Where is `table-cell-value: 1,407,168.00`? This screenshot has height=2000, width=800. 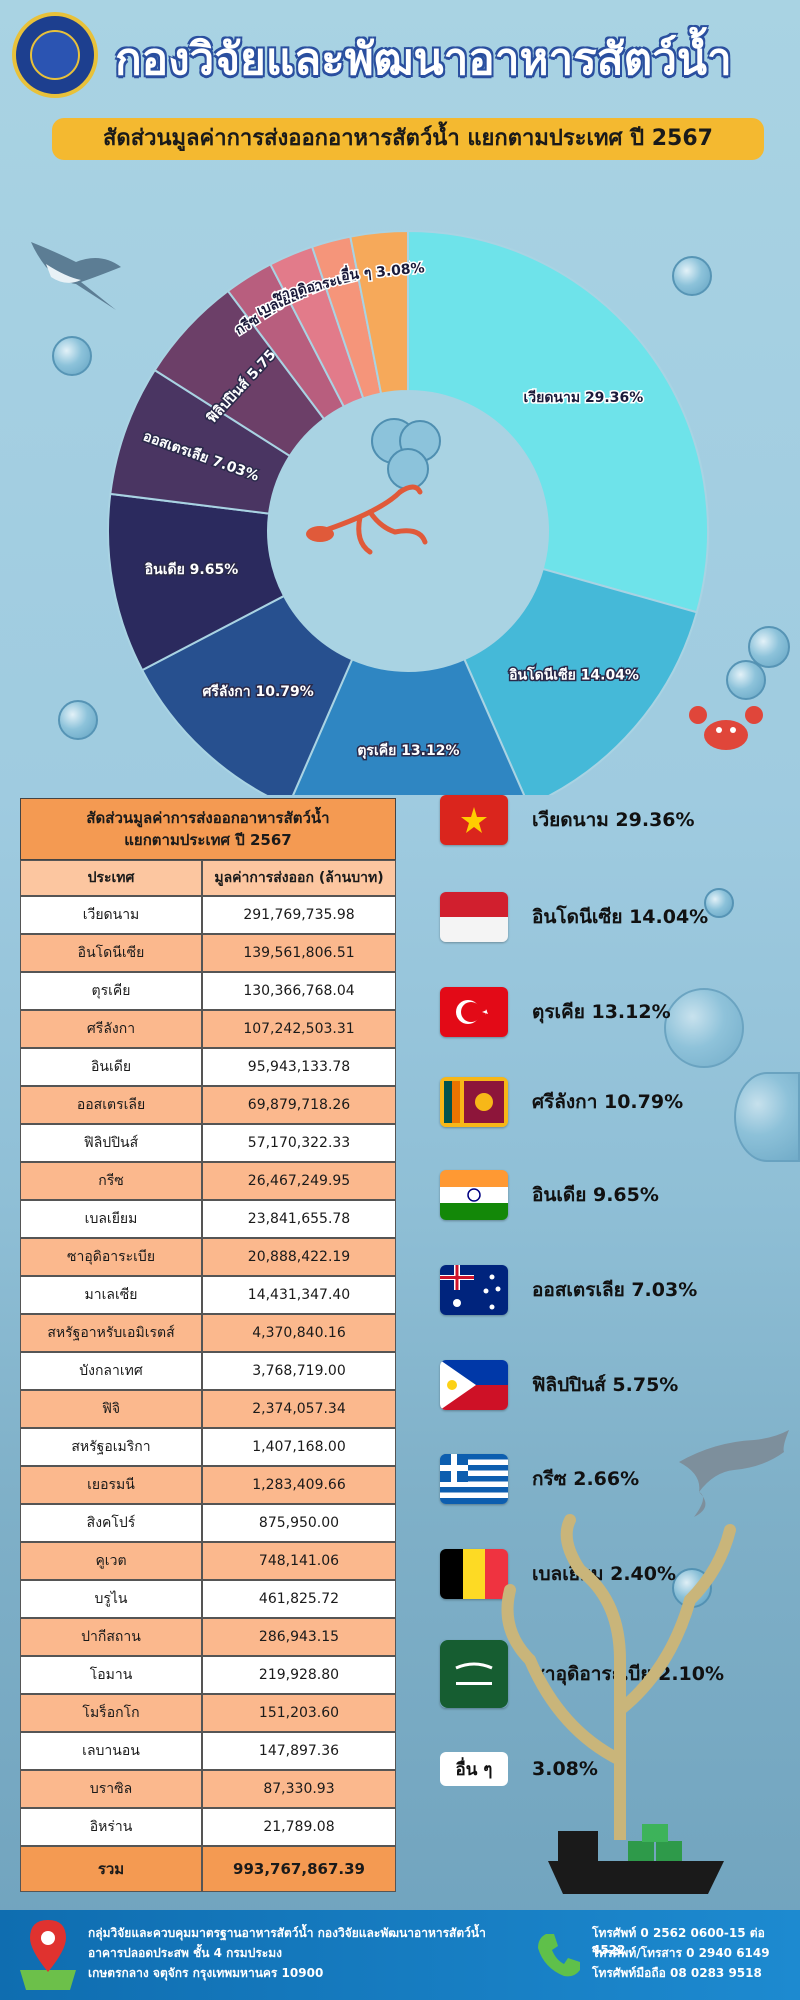 table-cell-value: 1,407,168.00 is located at coordinates (299, 1447).